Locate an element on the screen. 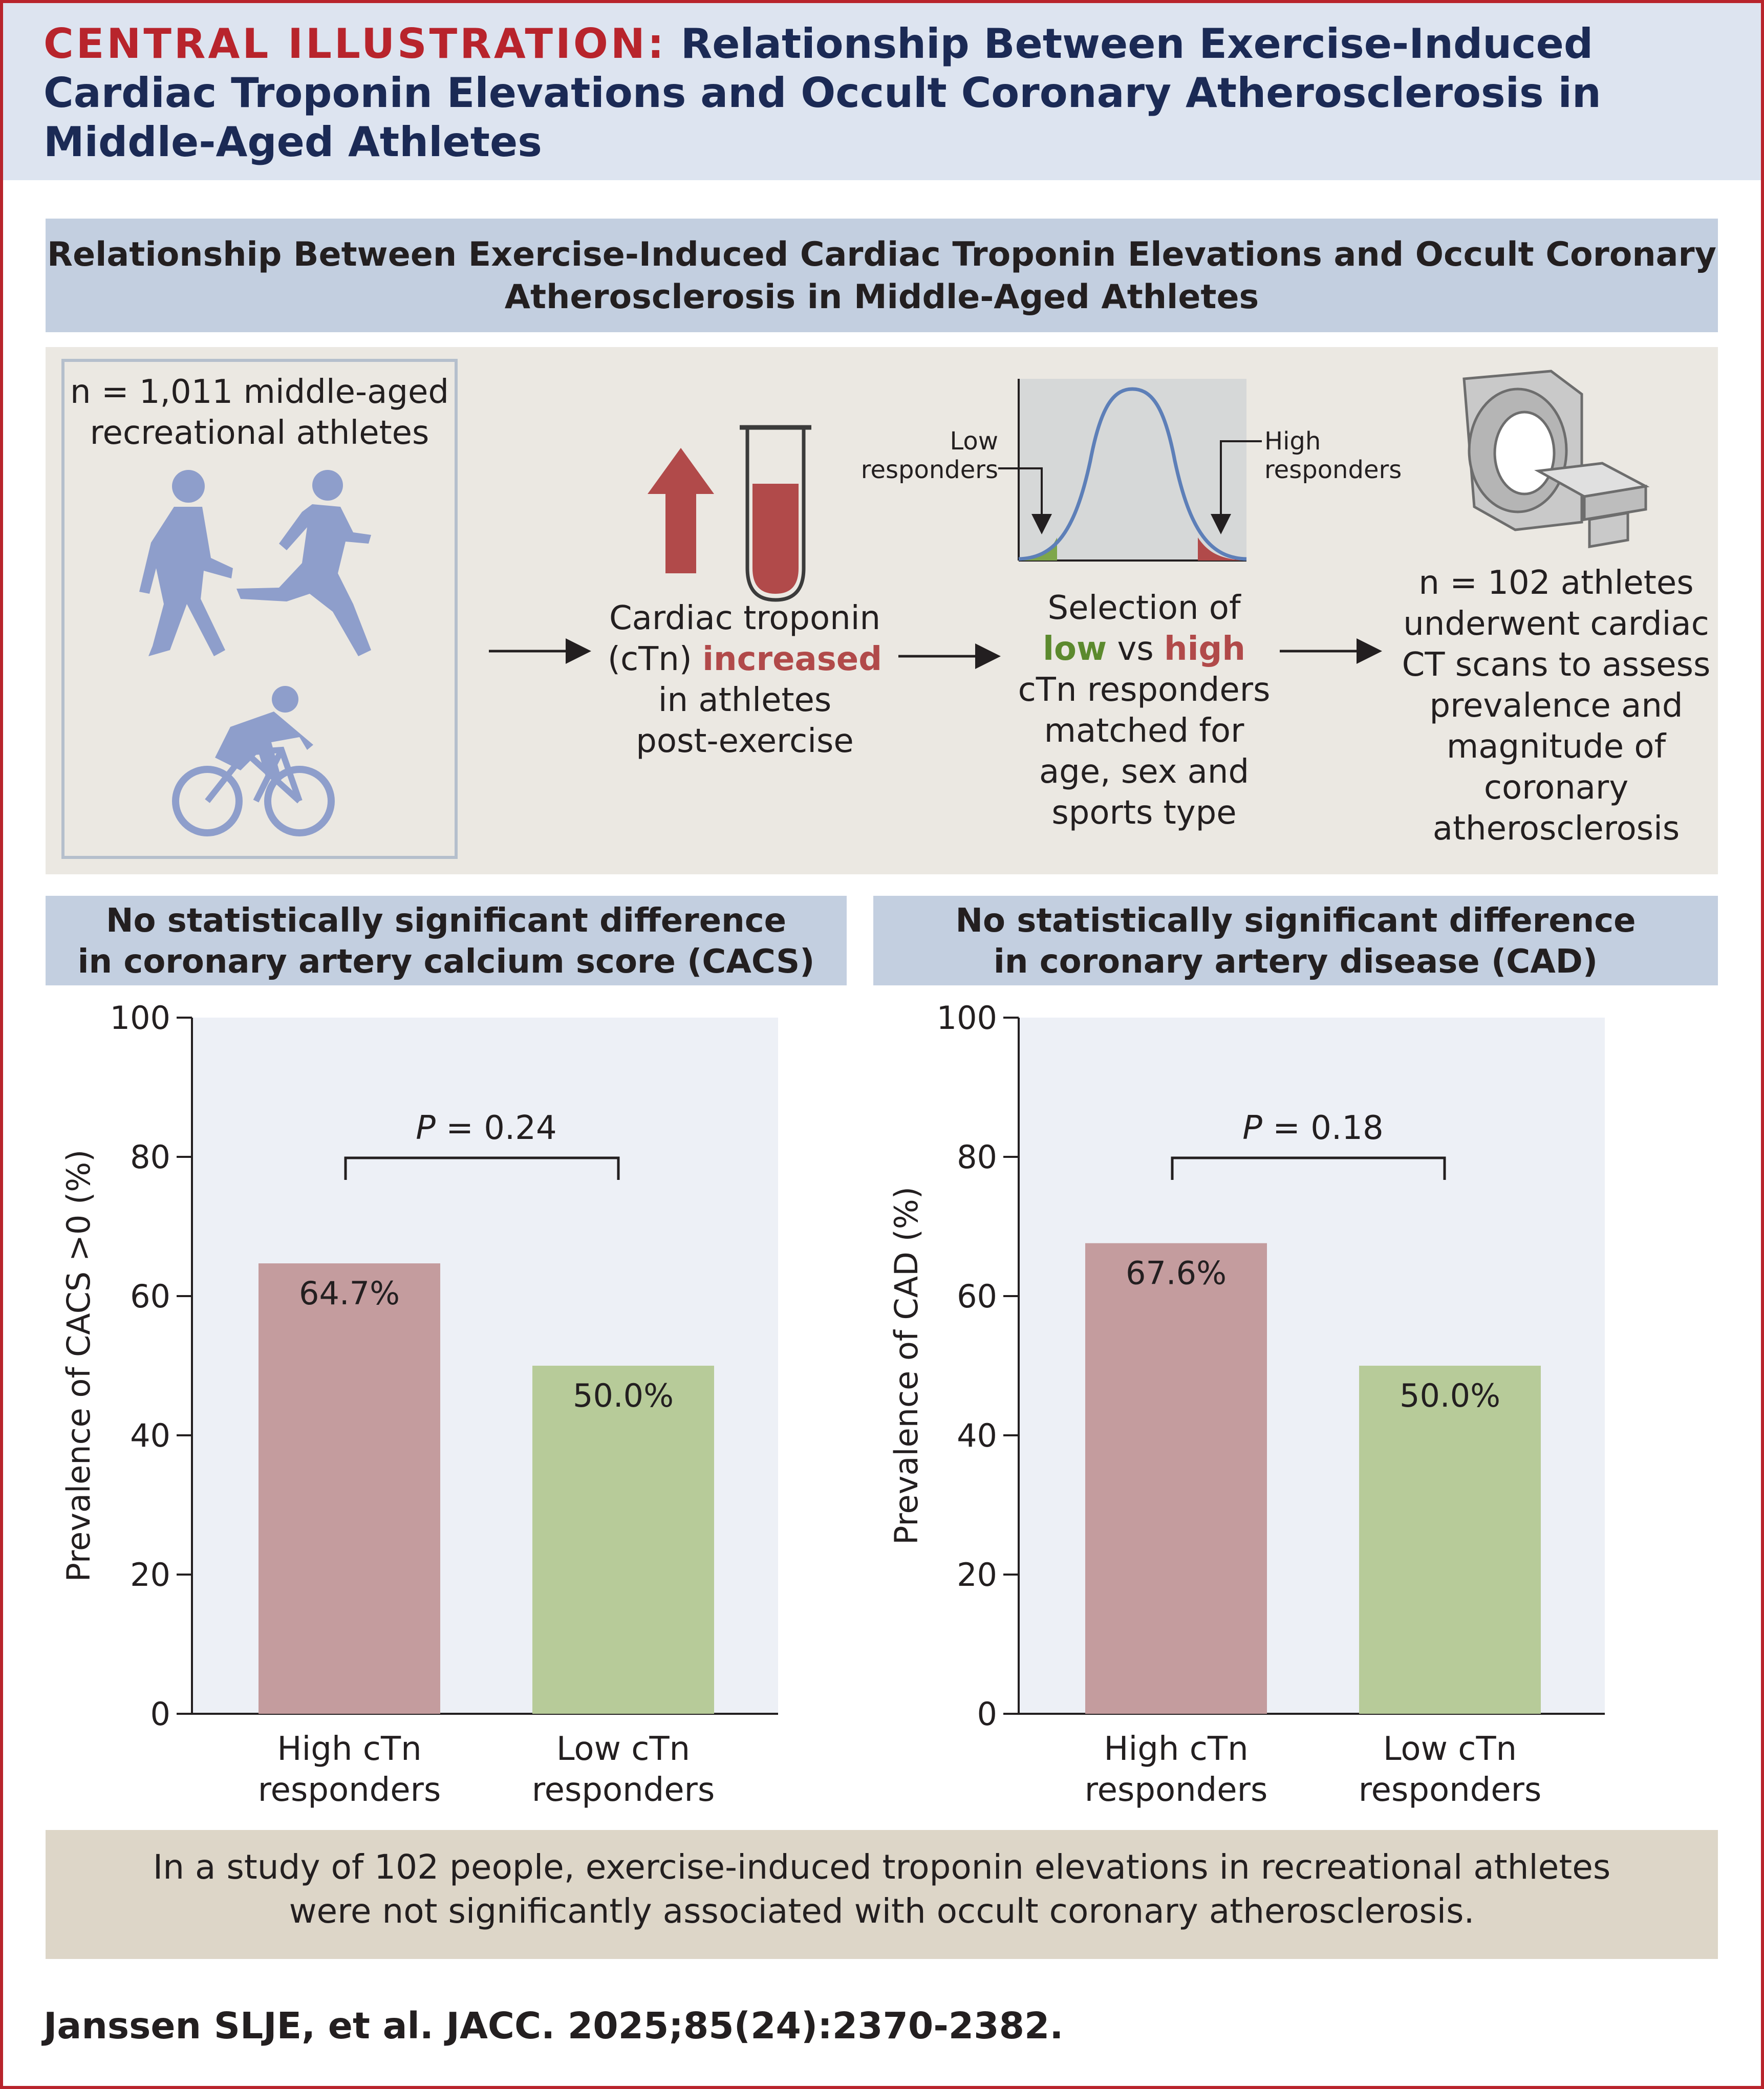  ct-scanner-icon is located at coordinates (1556, 459).